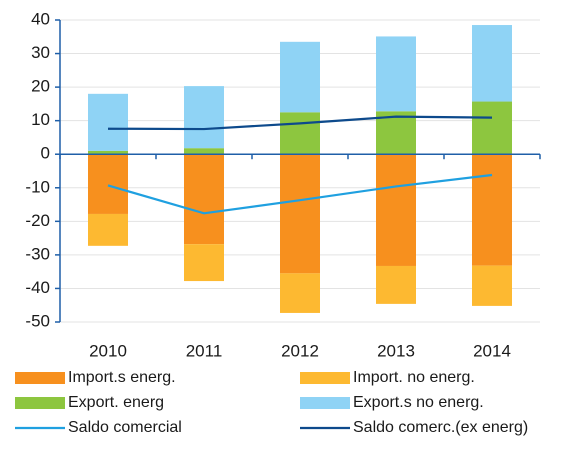 This screenshot has height=460, width=563. Describe the element at coordinates (116, 402) in the screenshot. I see `legend-label: Export. energ` at that location.